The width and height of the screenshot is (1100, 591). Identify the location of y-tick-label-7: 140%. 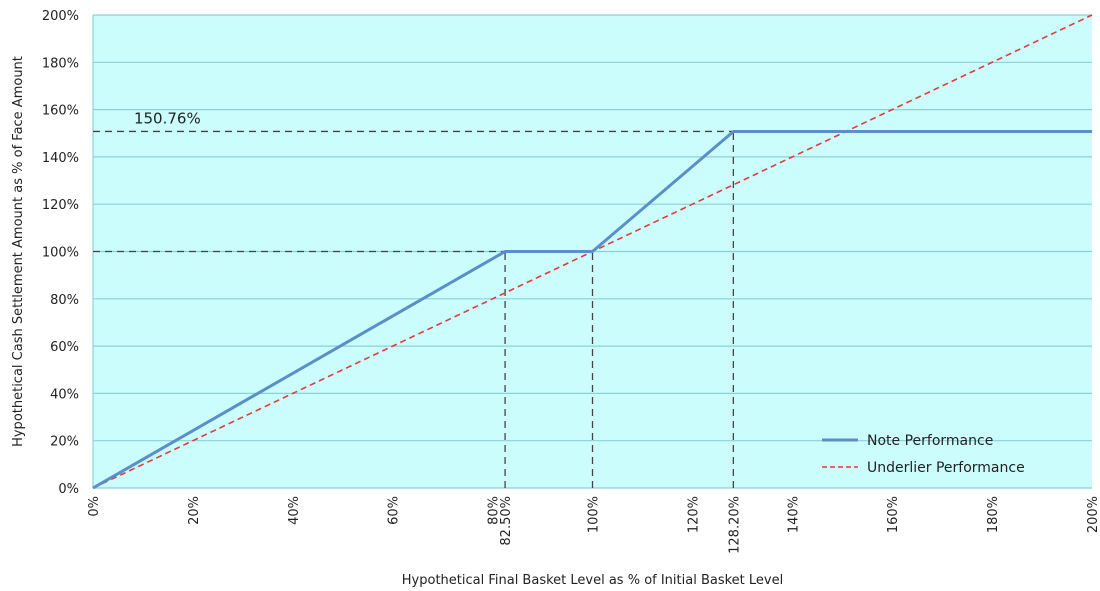
(60, 158).